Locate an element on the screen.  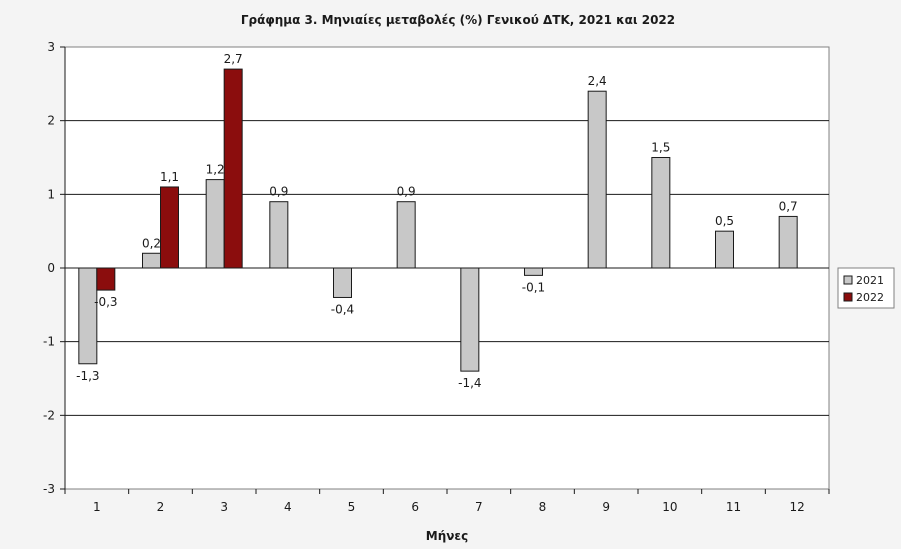
x-tick-label: 12 is located at coordinates (797, 507).